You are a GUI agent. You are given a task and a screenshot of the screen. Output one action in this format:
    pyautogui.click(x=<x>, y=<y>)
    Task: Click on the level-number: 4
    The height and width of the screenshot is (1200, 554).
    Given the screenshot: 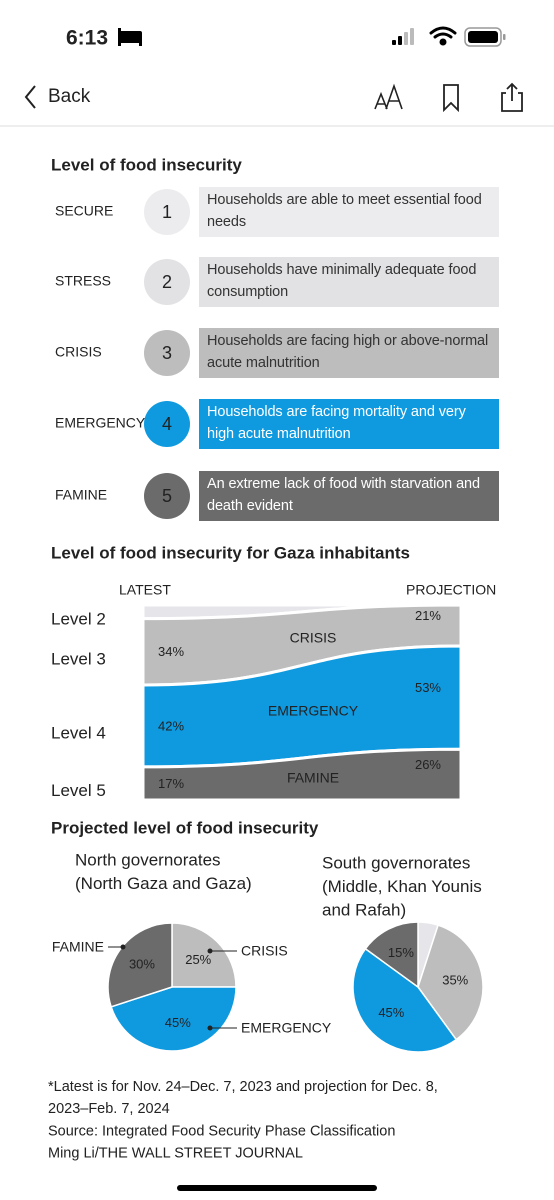 What is the action you would take?
    pyautogui.click(x=167, y=424)
    